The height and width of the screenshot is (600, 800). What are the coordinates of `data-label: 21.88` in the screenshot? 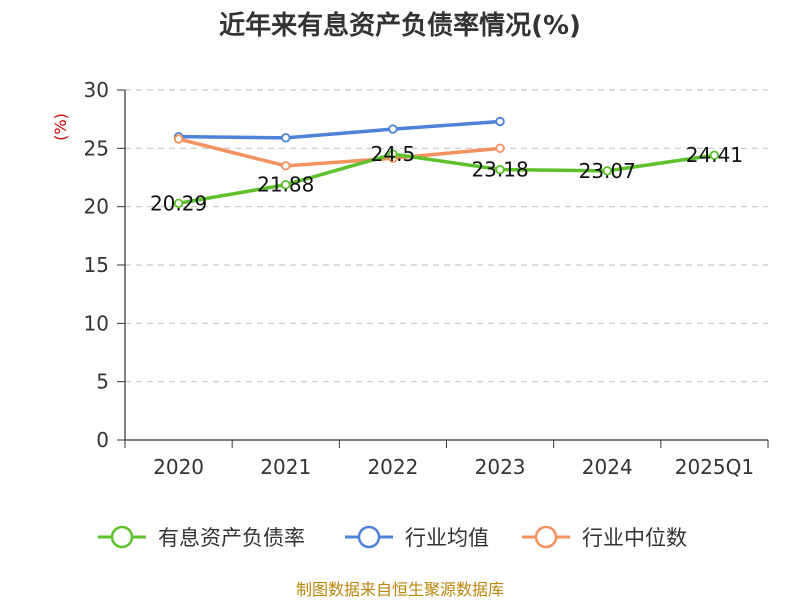 It's located at (285, 185).